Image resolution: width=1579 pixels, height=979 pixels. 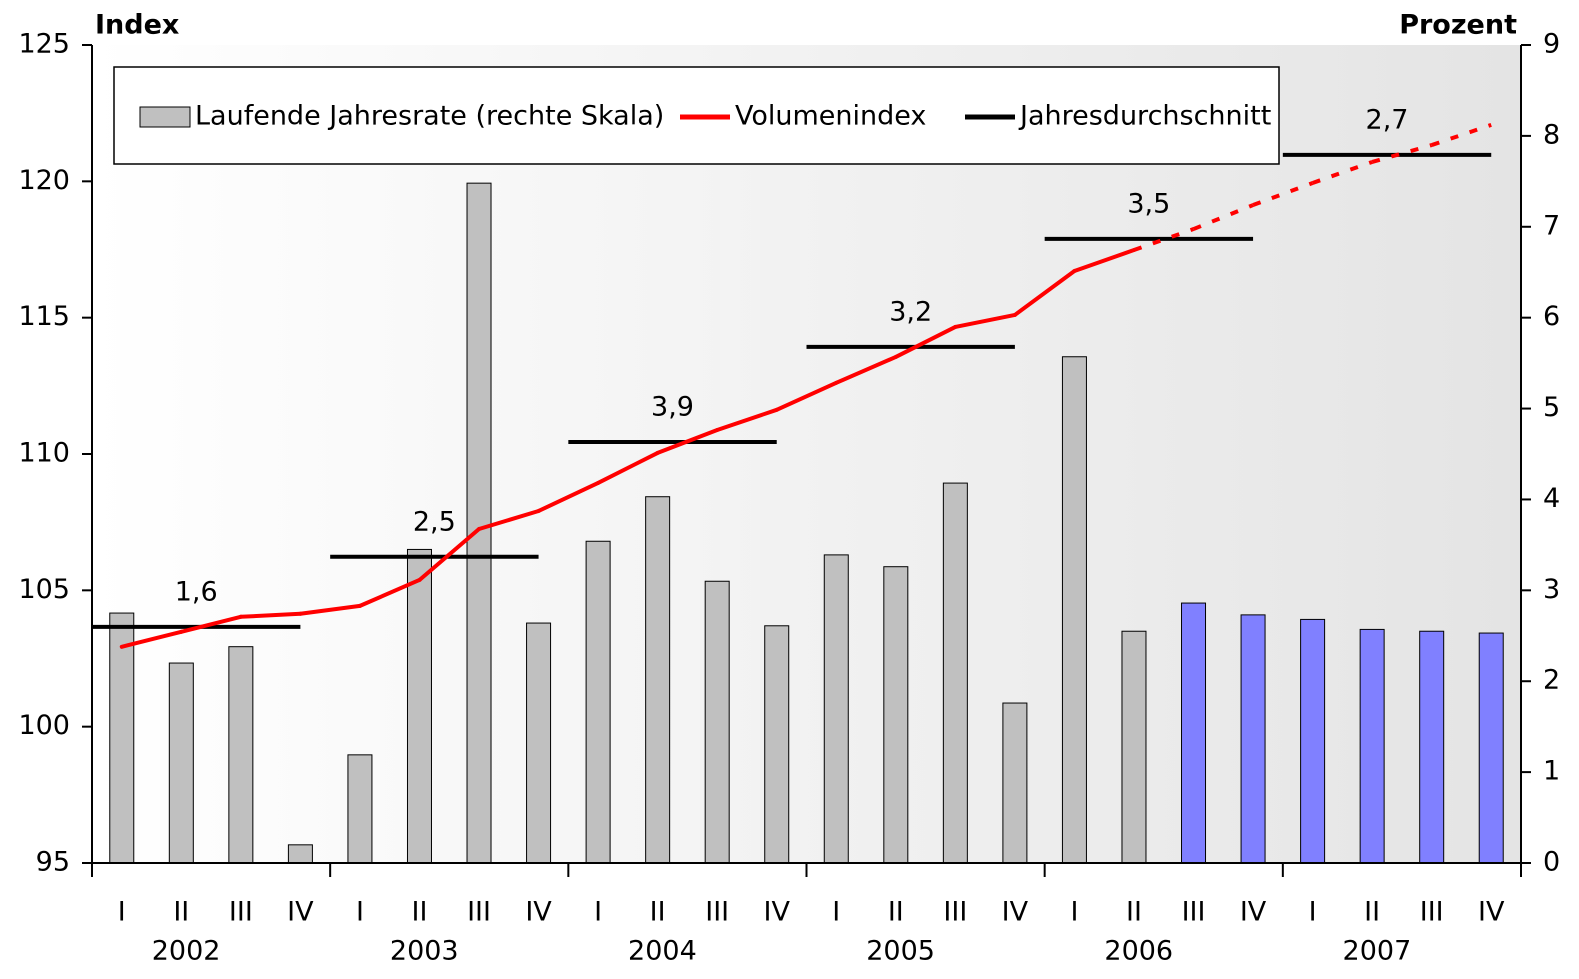 I want to click on y-tick-label: 105, so click(x=44, y=589).